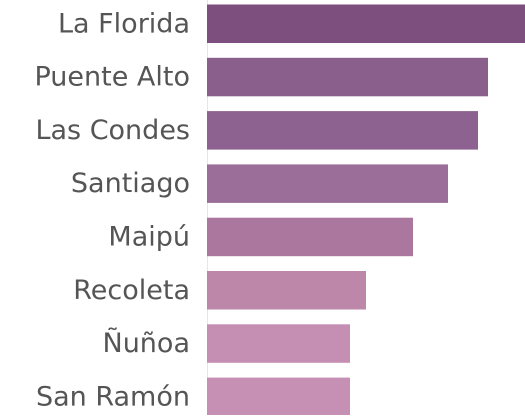 Image resolution: width=525 pixels, height=419 pixels. Describe the element at coordinates (113, 396) in the screenshot. I see `category-label: San Ramón` at that location.